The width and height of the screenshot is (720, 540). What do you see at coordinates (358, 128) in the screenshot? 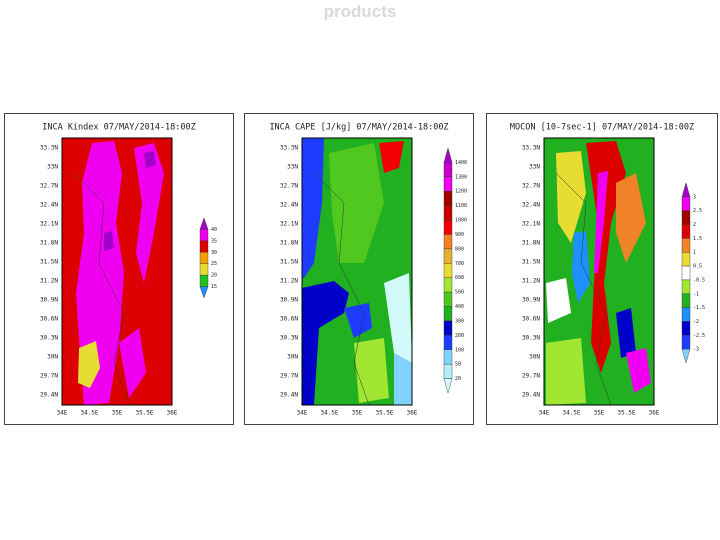
I see `map-title: INCA CAPE [J/kg] 07/MAY/2014-18:00Z` at bounding box center [358, 128].